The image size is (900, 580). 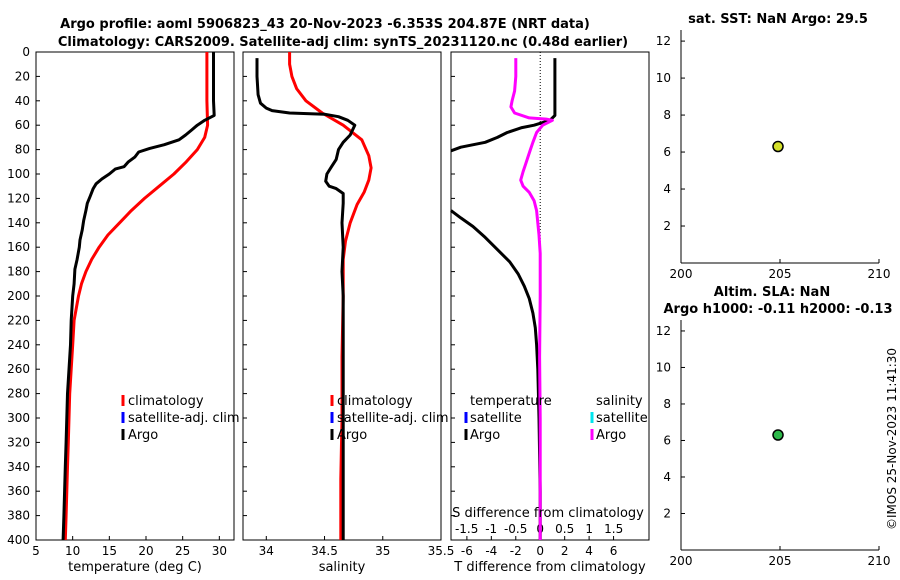 I want to click on x-tick-label: 15, so click(x=109, y=551).